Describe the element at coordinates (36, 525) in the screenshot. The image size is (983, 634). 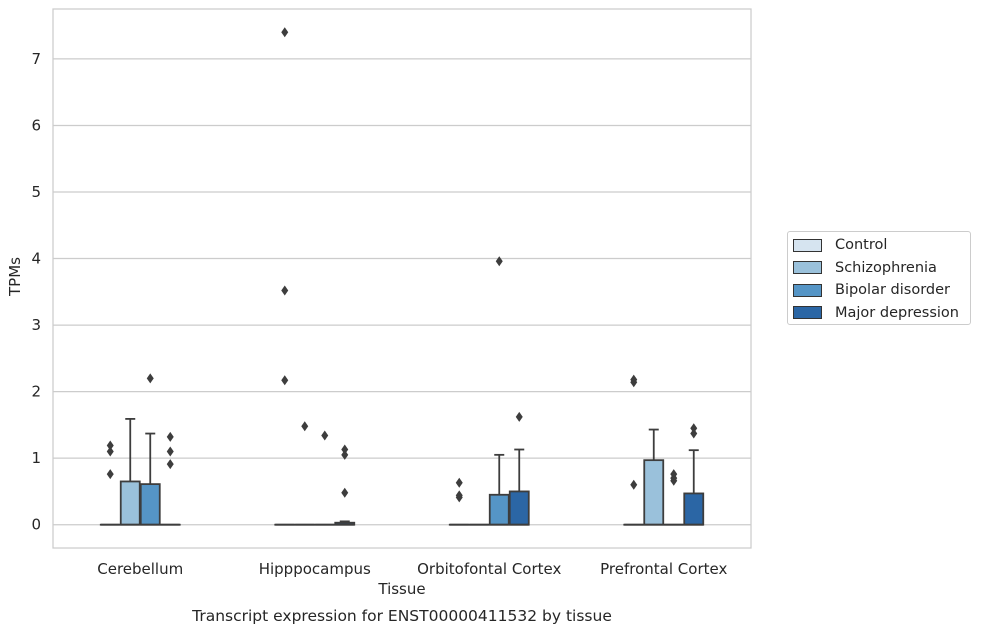
I see `y-tick-label: 0` at that location.